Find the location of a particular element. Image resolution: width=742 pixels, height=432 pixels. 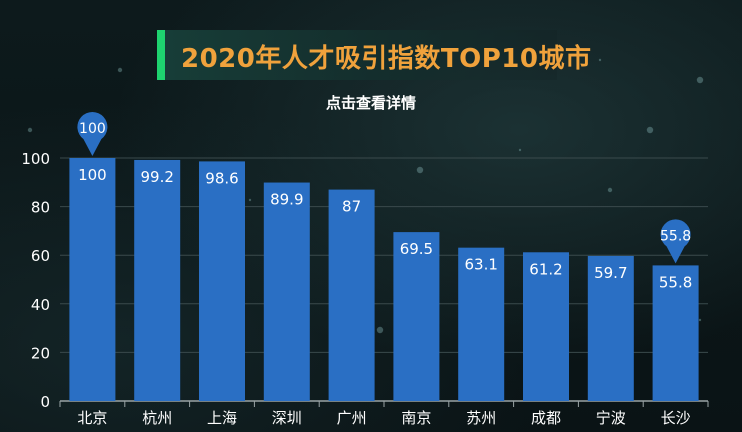

view-details-link: 点击查看详情 is located at coordinates (370, 103).